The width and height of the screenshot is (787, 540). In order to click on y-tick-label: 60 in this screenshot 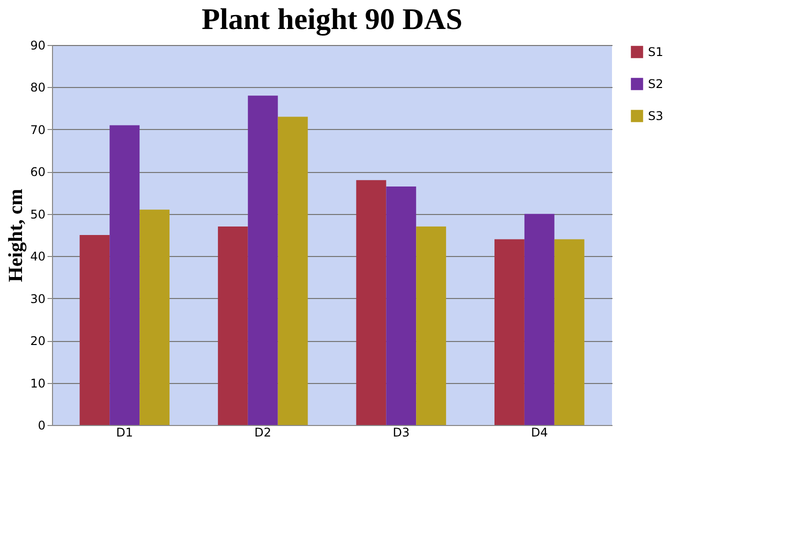, I will do `click(38, 172)`.